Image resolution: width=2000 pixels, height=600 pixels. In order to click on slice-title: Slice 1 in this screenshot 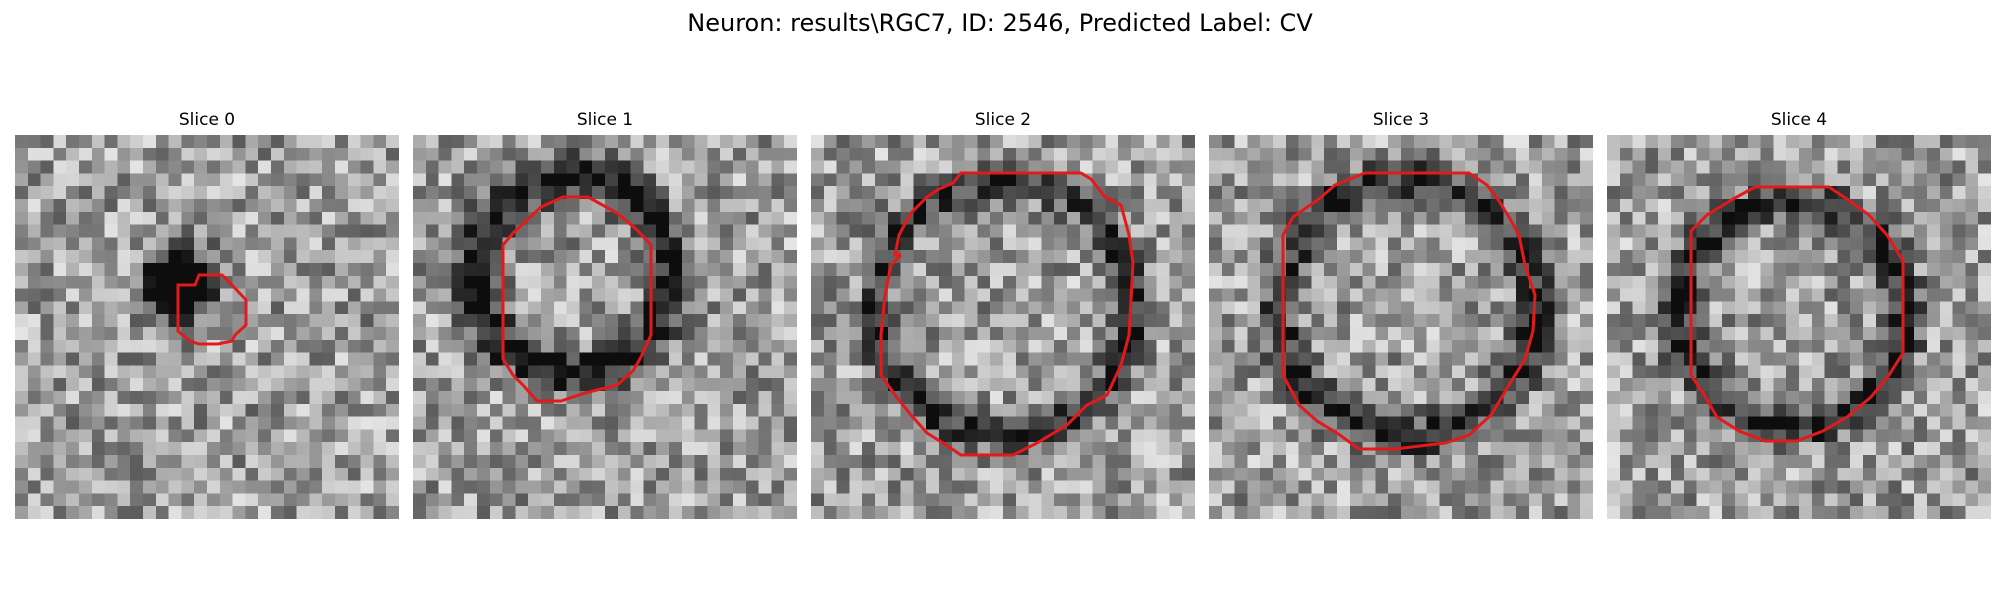, I will do `click(605, 120)`.